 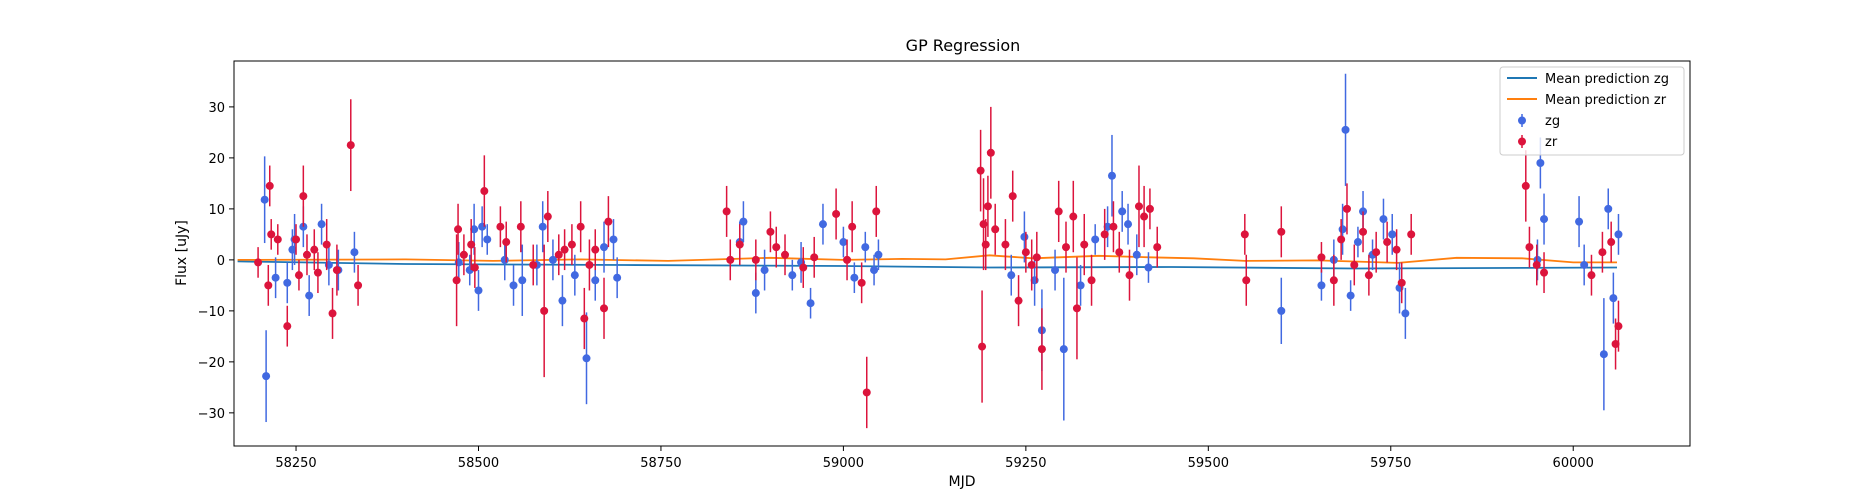 What do you see at coordinates (216, 261) in the screenshot?
I see `y-axis: −30 −20 −10 0 10 20 30` at bounding box center [216, 261].